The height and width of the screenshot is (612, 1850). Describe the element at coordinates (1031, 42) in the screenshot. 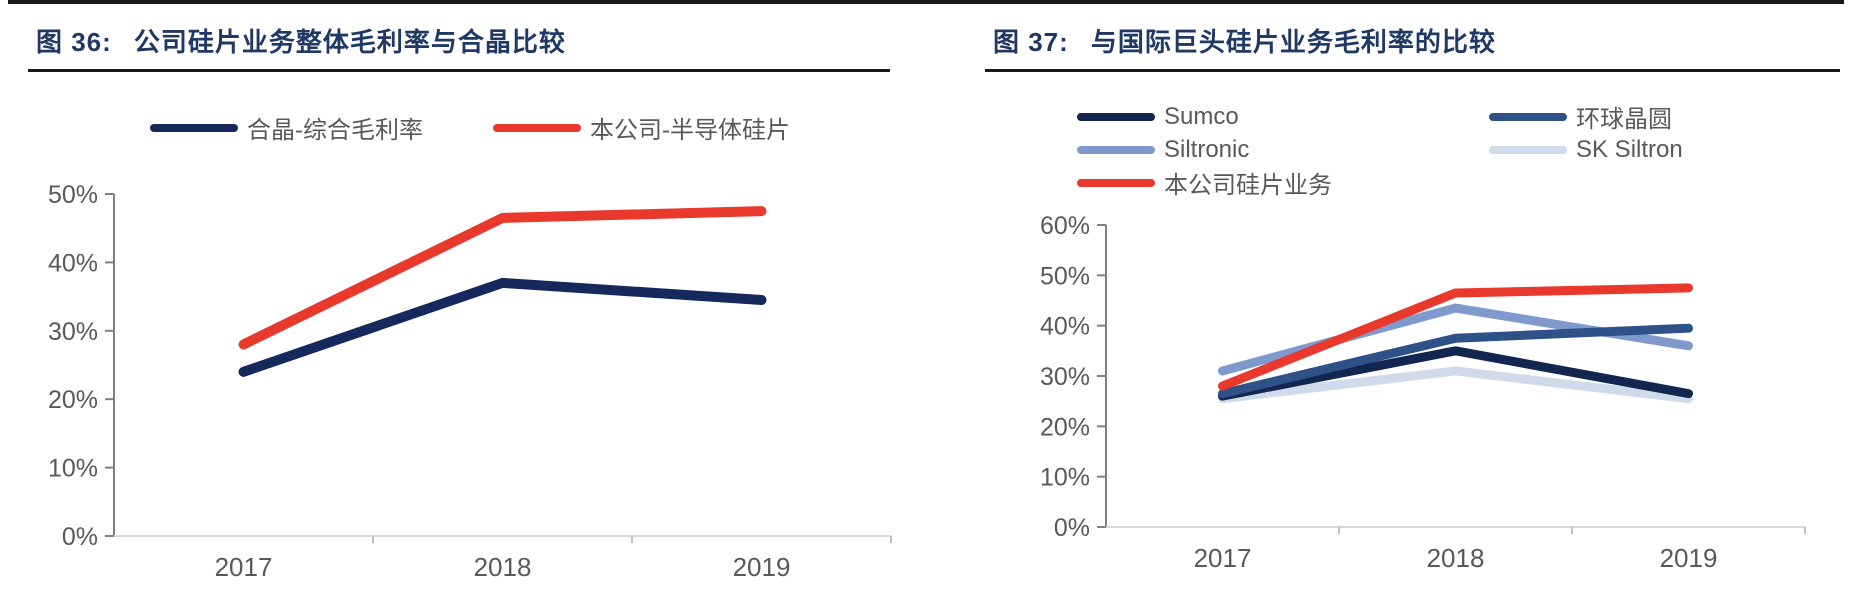

I see `figure-37-label: 图 37:` at that location.